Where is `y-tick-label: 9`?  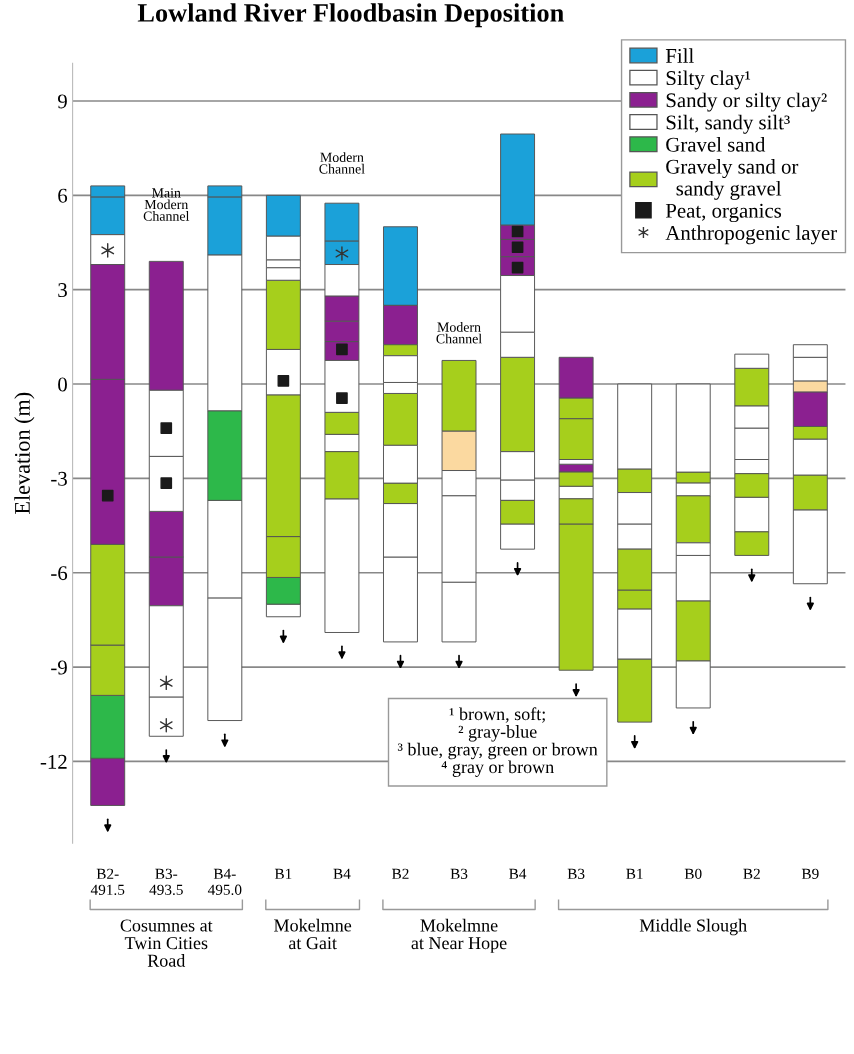
y-tick-label: 9 is located at coordinates (62, 101).